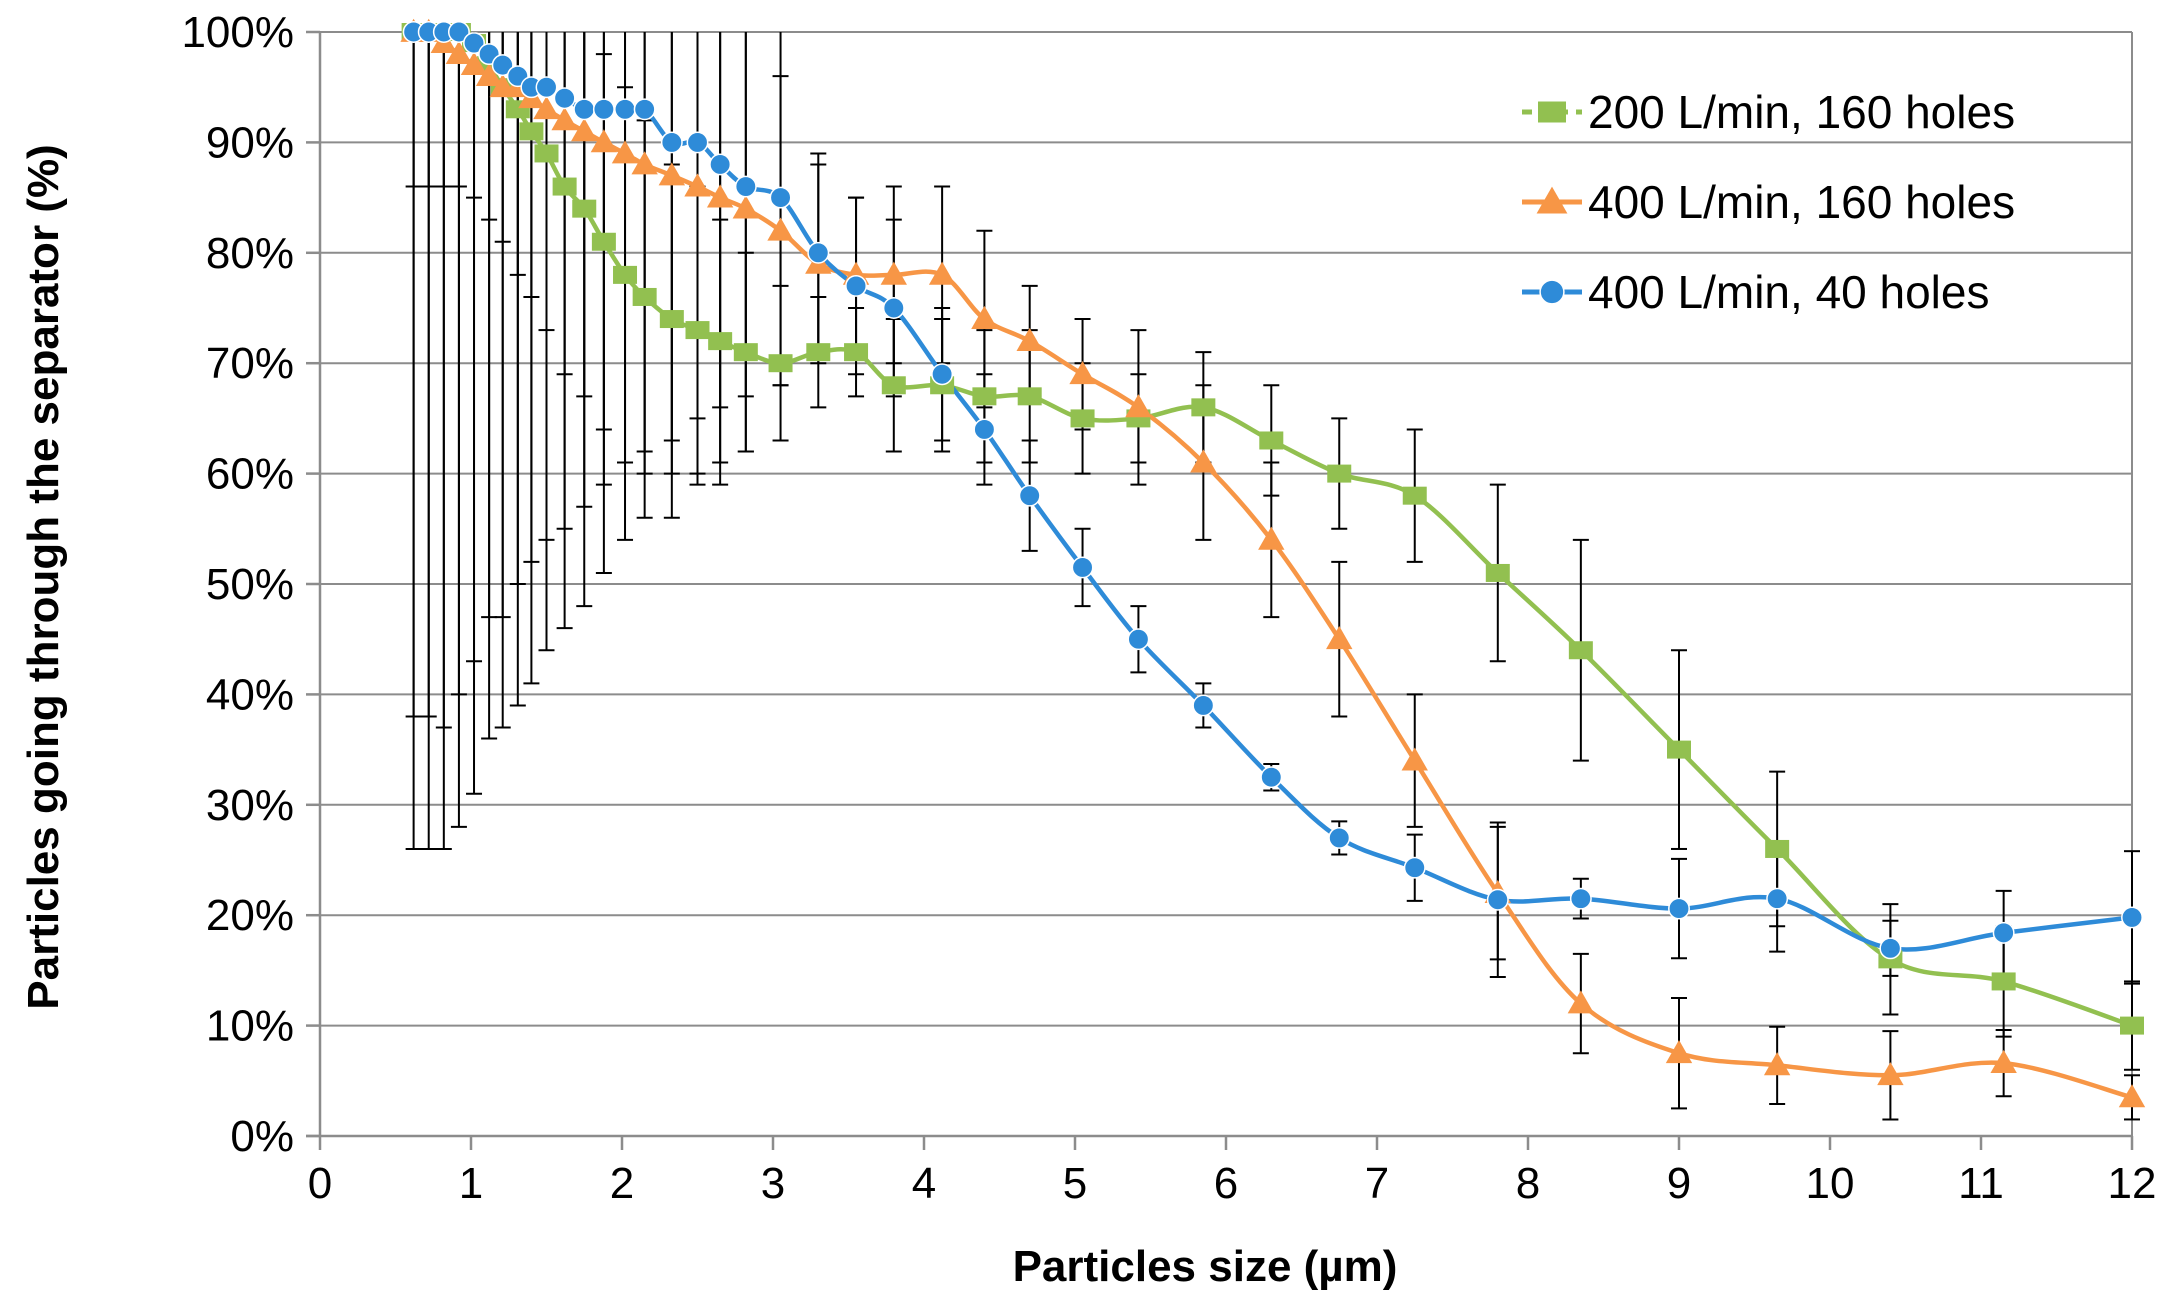  Describe the element at coordinates (471, 1183) in the screenshot. I see `x-tick-label: 1` at that location.